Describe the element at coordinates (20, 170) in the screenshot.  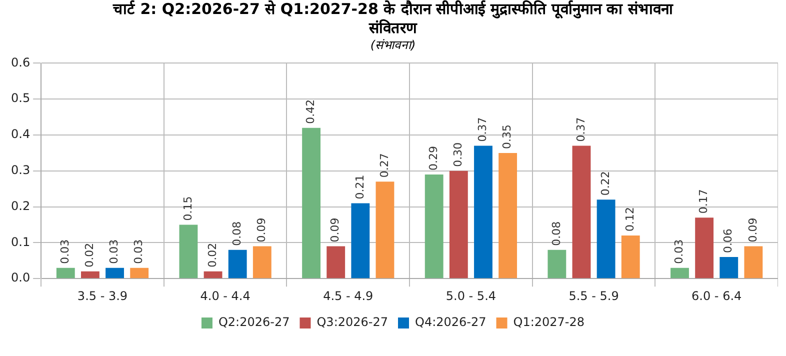
I see `y-tick-label: 0.3` at that location.